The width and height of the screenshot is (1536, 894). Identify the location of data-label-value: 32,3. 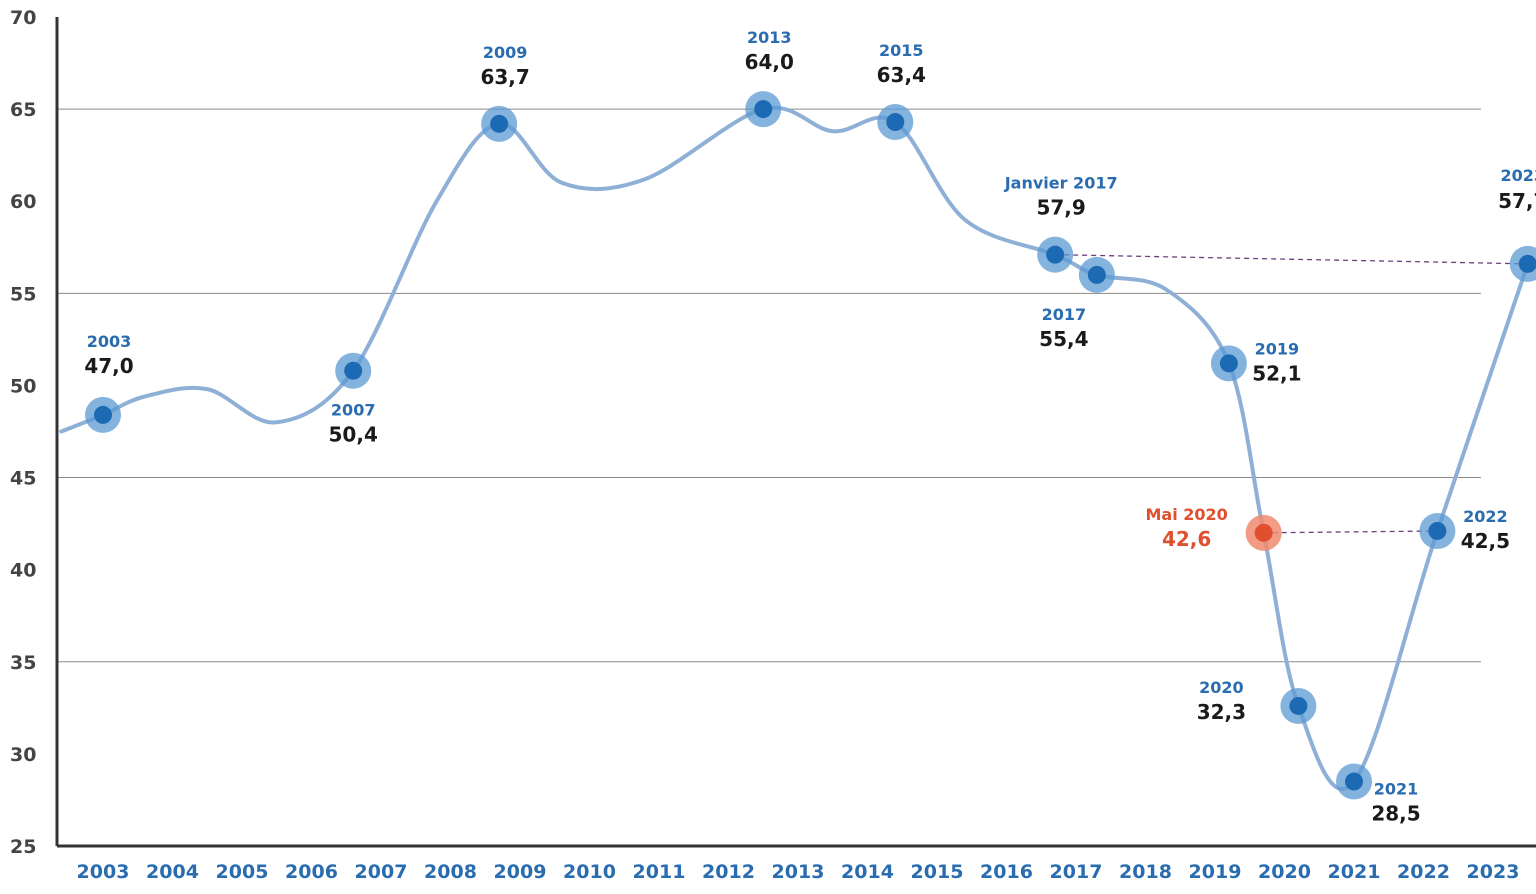
(1221, 712).